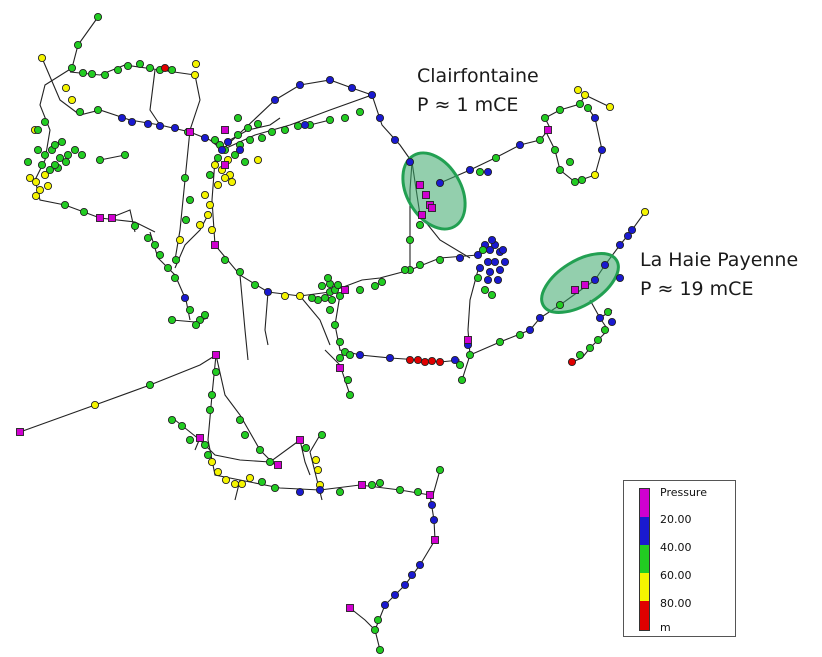 Image resolution: width=822 pixels, height=657 pixels. I want to click on legend-swatch, so click(644, 615).